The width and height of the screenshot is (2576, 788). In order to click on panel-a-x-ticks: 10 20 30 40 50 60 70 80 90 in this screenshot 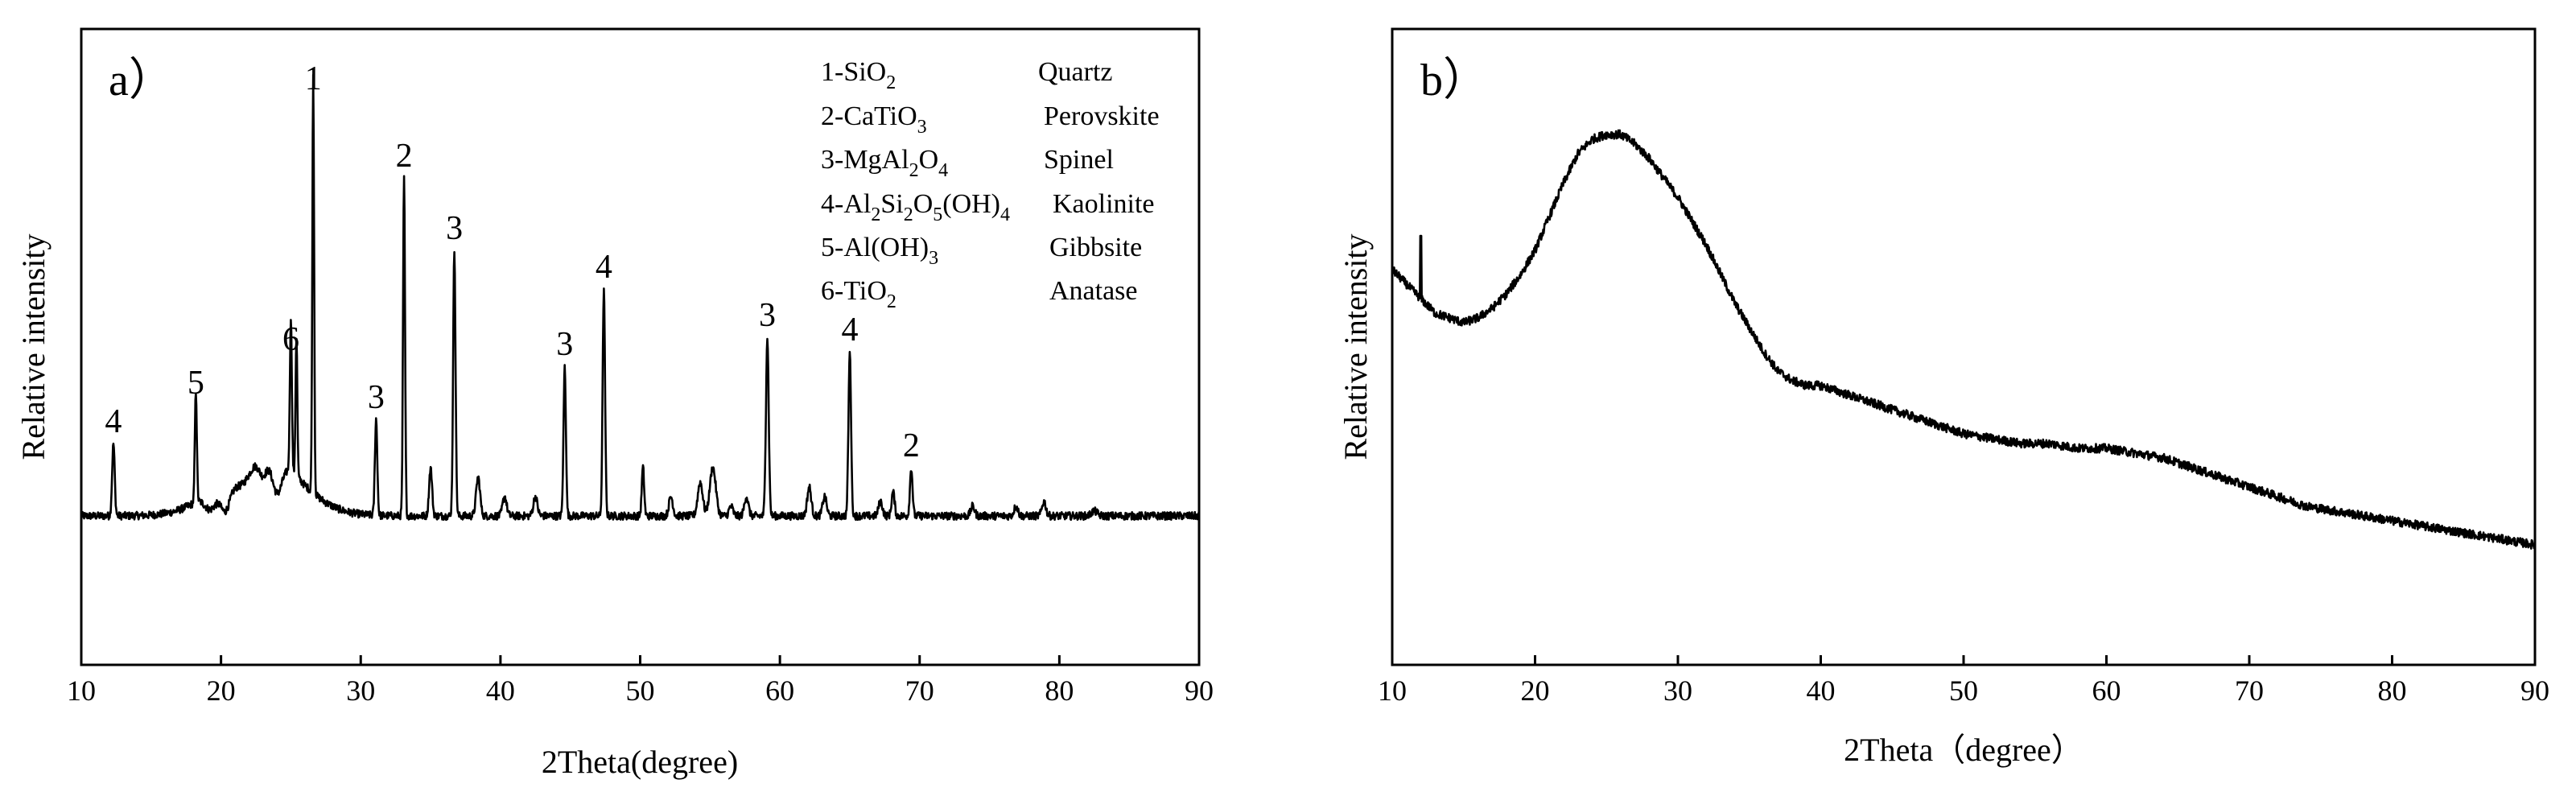, I will do `click(640, 681)`.